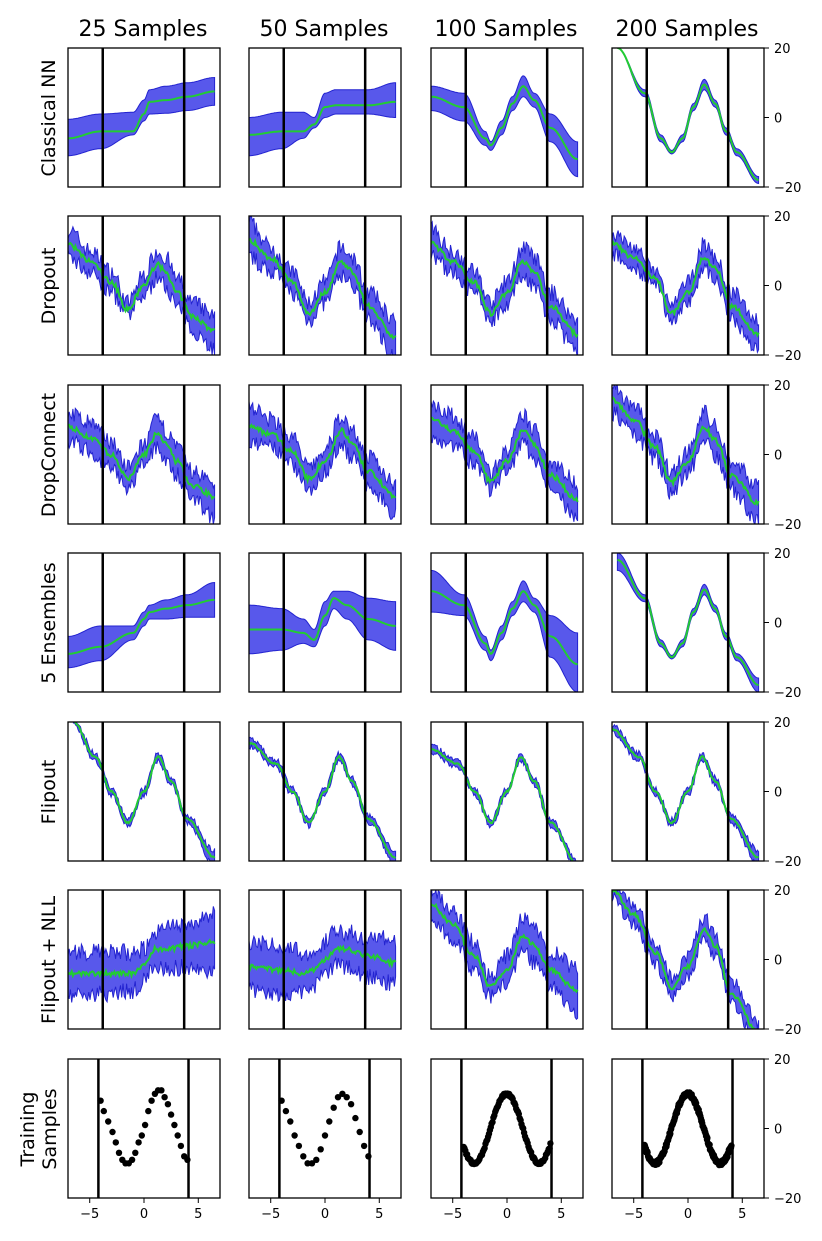  Describe the element at coordinates (28, 1130) in the screenshot. I see `row-label-training: Training` at that location.